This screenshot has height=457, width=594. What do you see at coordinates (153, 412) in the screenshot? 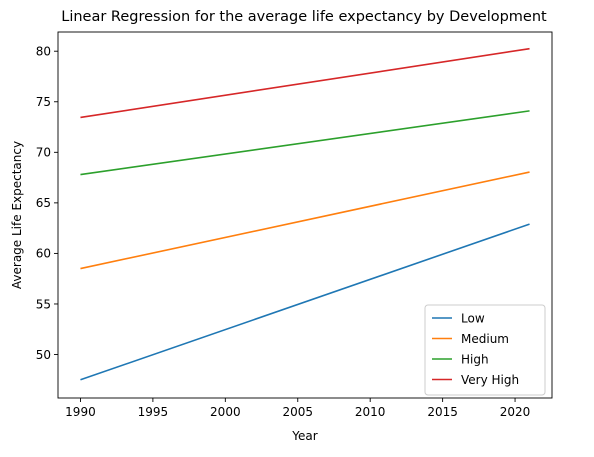
I see `x-tick-label: 1995` at bounding box center [153, 412].